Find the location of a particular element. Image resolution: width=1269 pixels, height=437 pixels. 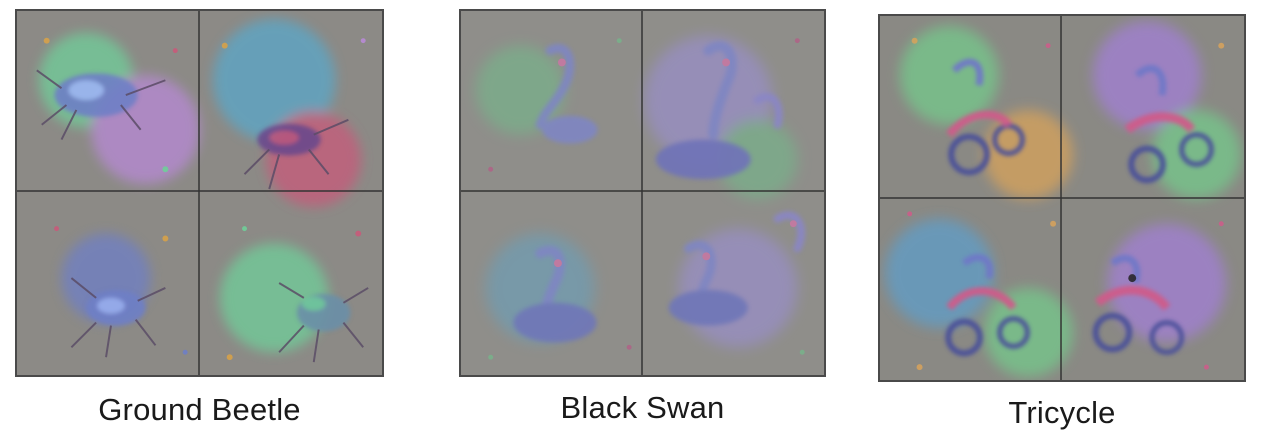

ground-beetle-caption: Ground Beetle is located at coordinates (199, 409).